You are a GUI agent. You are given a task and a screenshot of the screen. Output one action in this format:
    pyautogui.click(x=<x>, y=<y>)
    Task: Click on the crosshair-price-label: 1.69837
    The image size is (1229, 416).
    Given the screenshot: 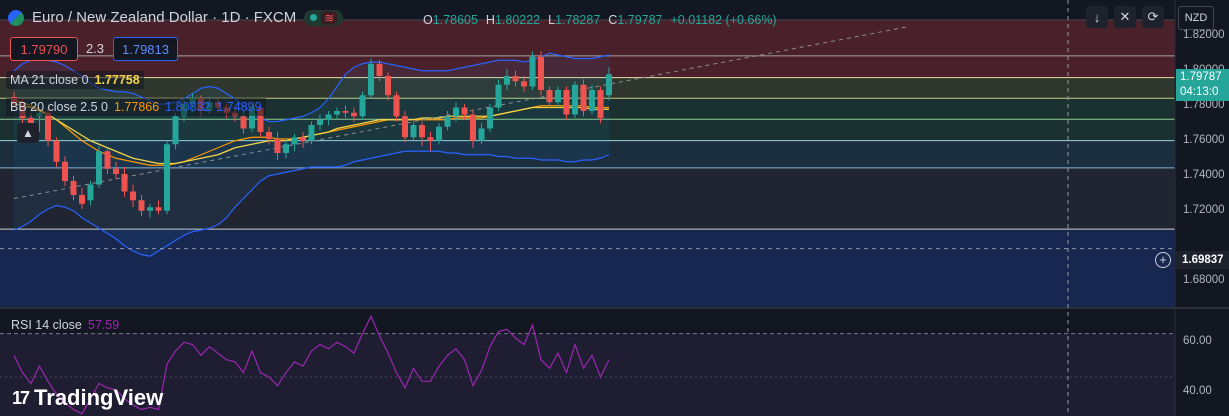 What is the action you would take?
    pyautogui.click(x=1202, y=260)
    